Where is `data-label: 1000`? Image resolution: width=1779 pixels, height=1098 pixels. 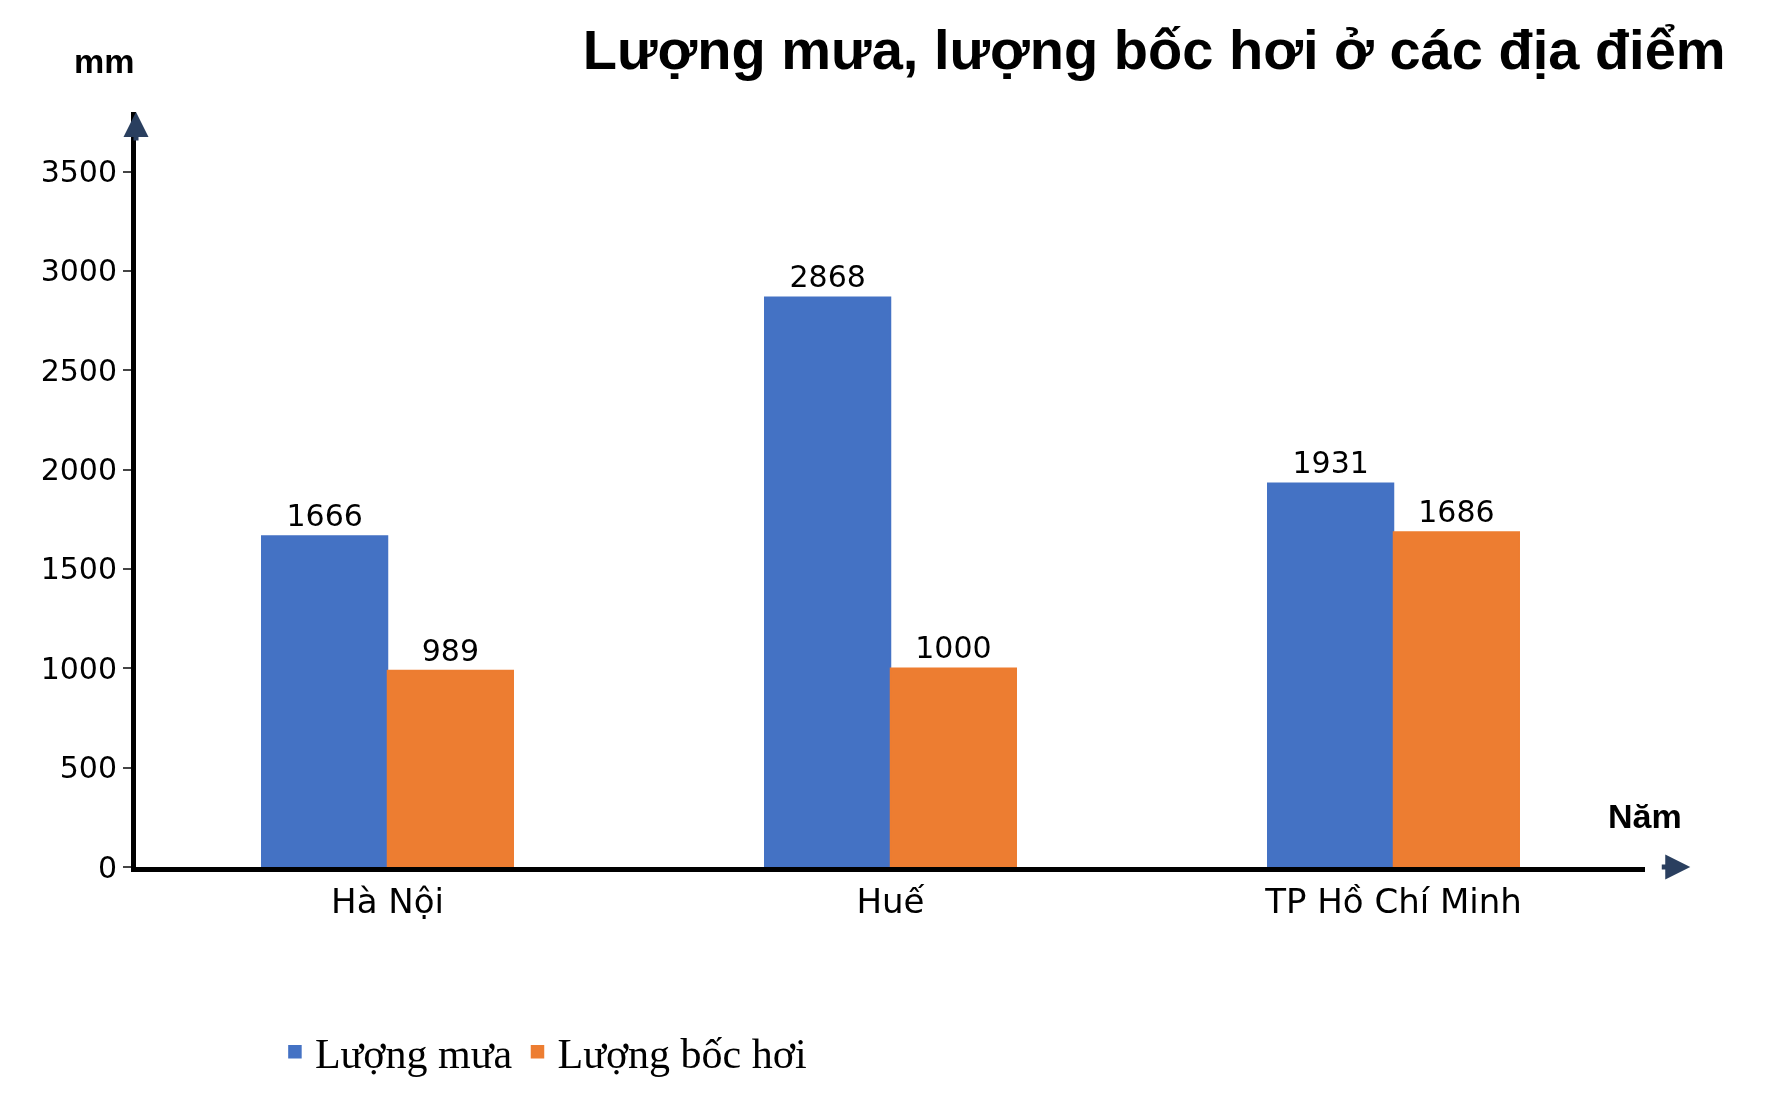 data-label: 1000 is located at coordinates (953, 648).